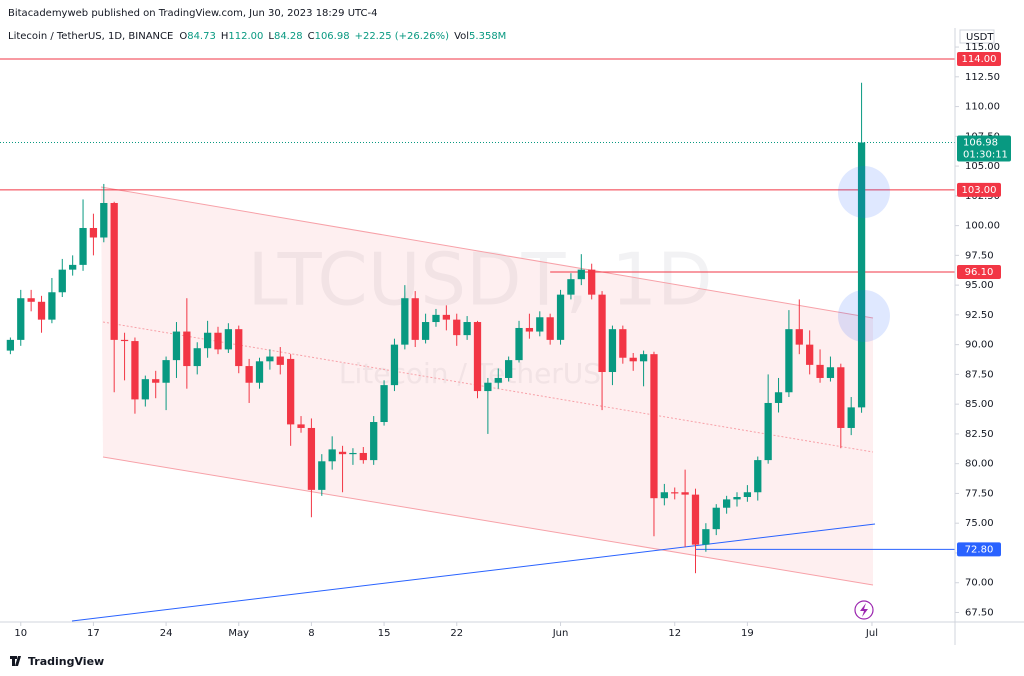 This screenshot has height=676, width=1024. I want to click on x-tick-label: 15, so click(384, 633).